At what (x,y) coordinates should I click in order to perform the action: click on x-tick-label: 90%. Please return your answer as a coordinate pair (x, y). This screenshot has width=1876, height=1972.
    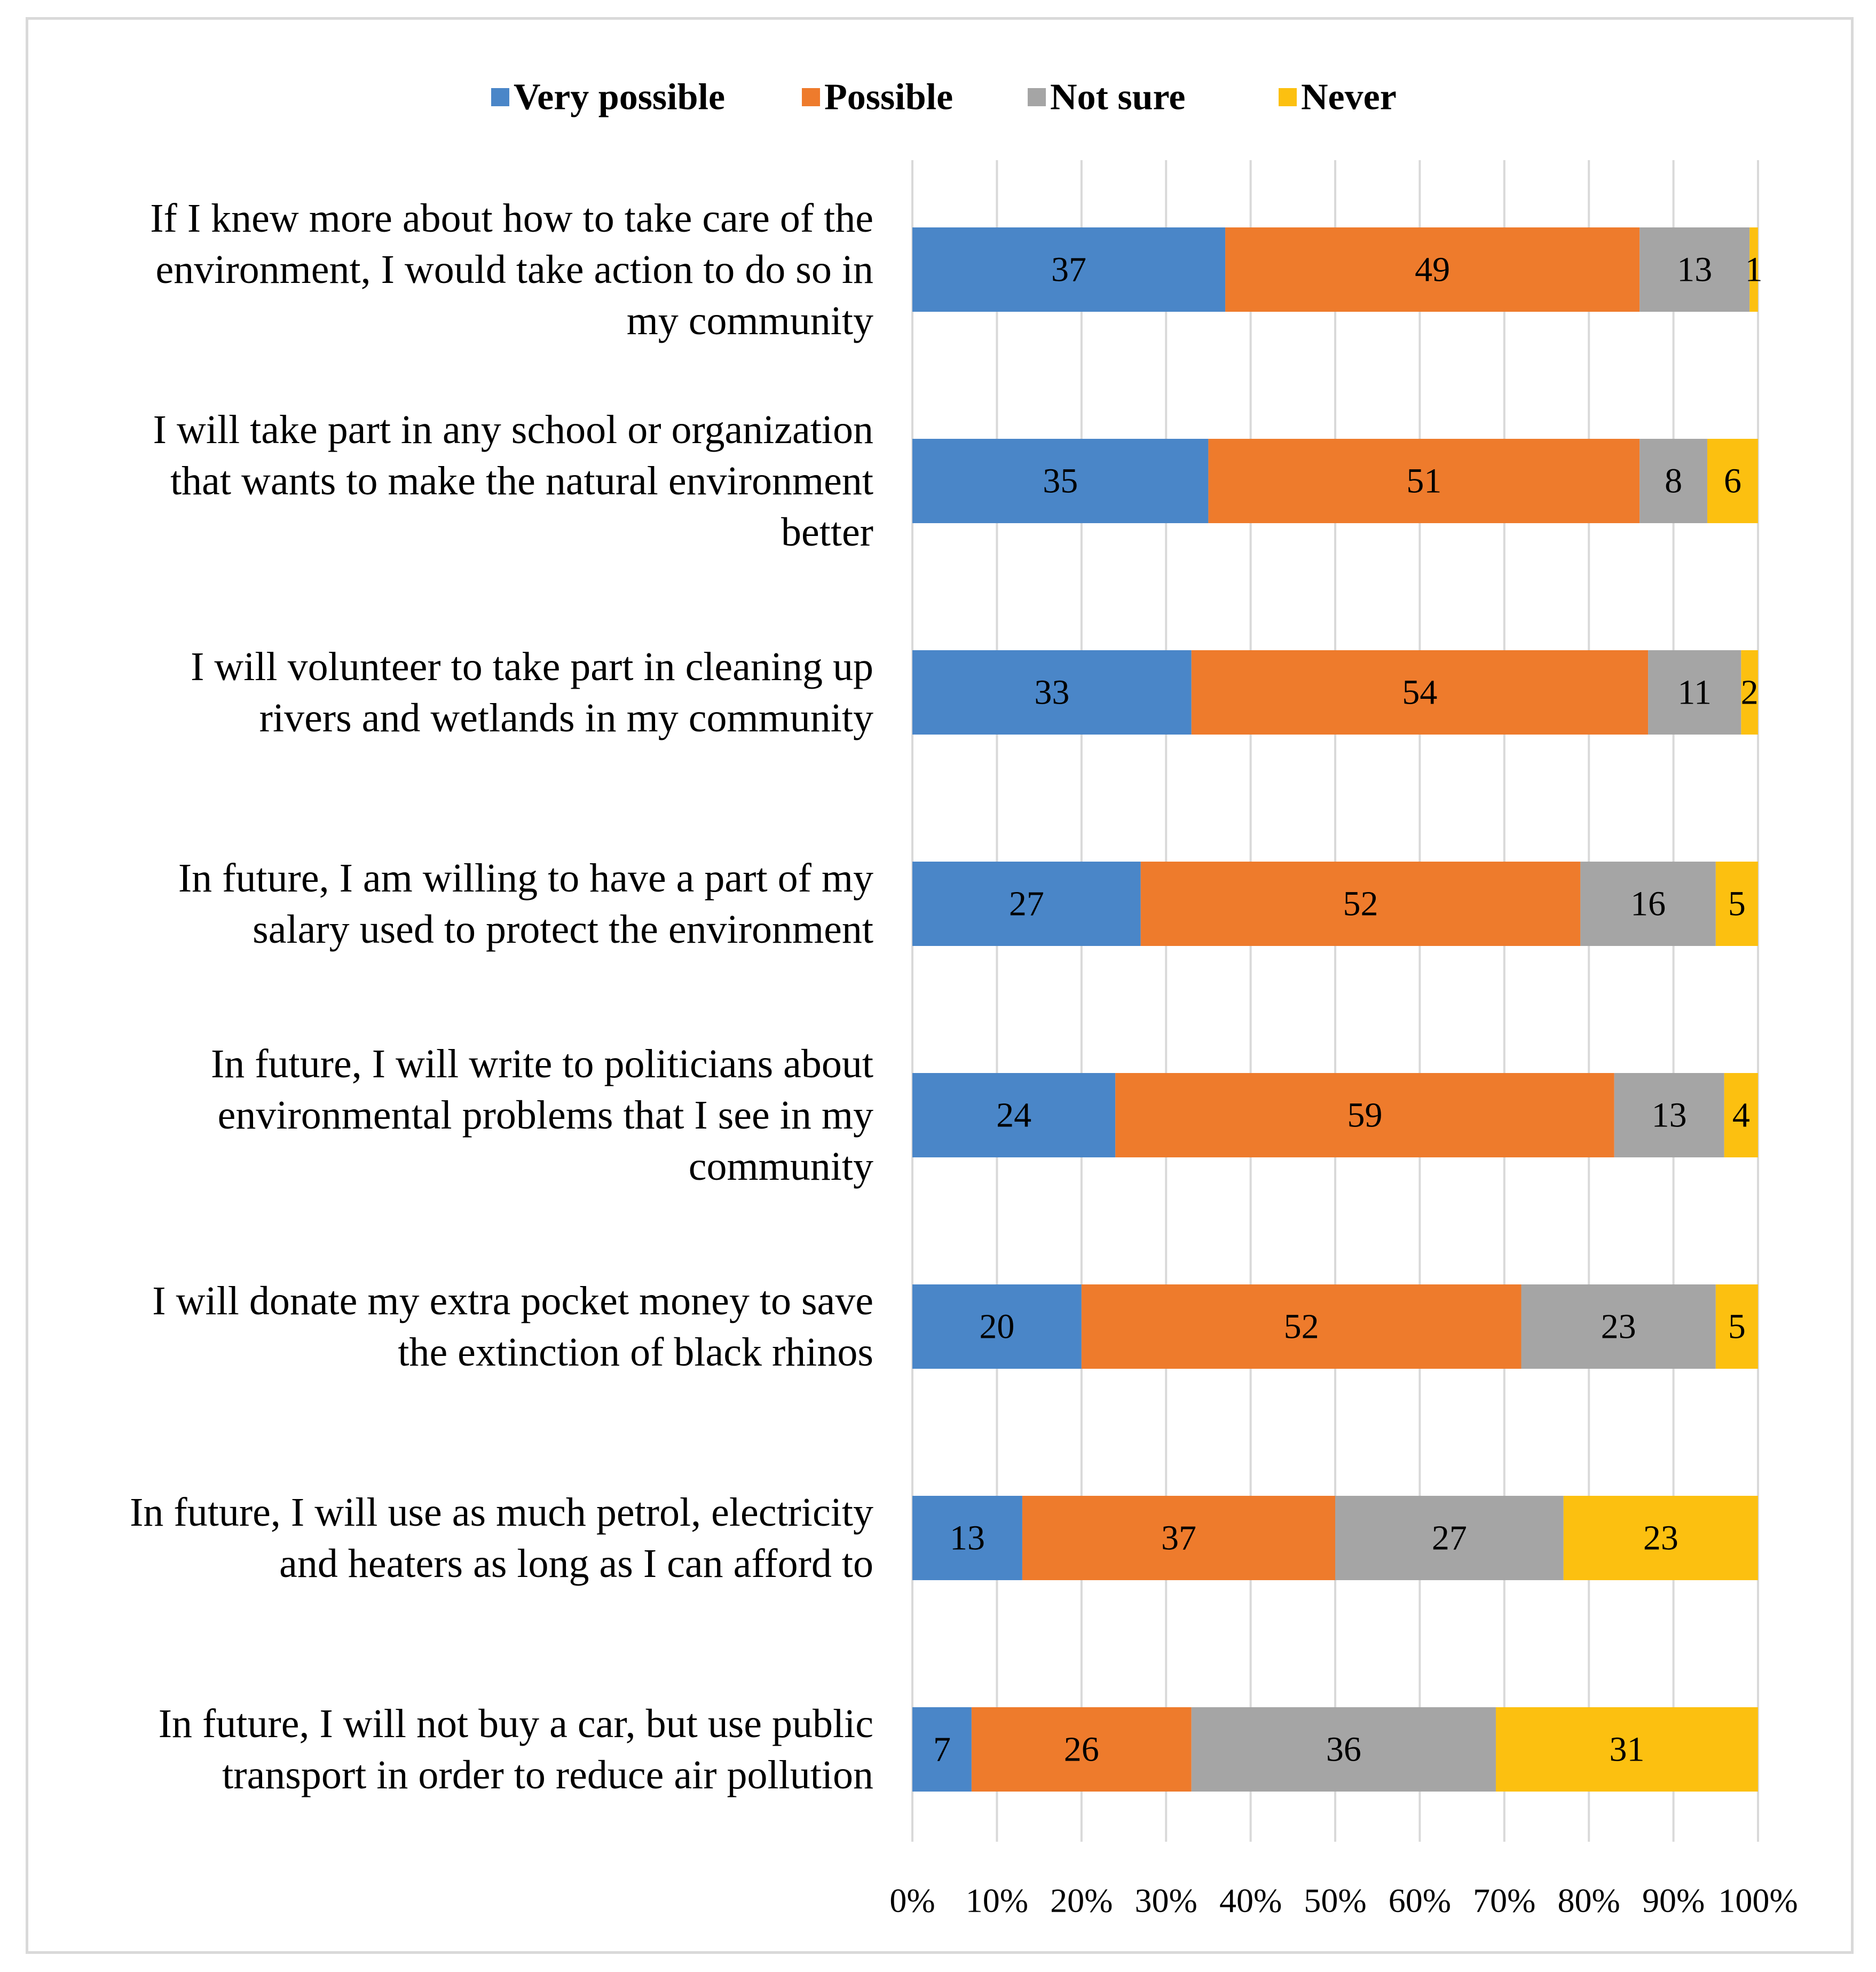
    Looking at the image, I should click on (1673, 1901).